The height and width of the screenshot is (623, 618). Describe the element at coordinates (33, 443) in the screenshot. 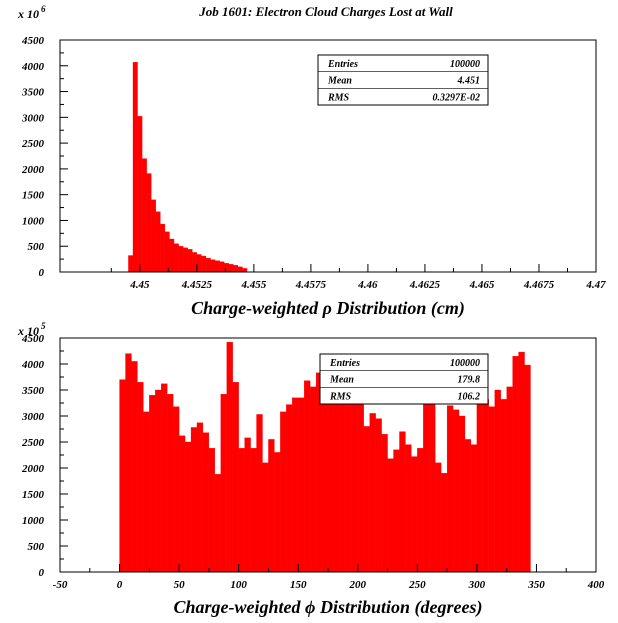

I see `y-tick-label: 2500` at that location.